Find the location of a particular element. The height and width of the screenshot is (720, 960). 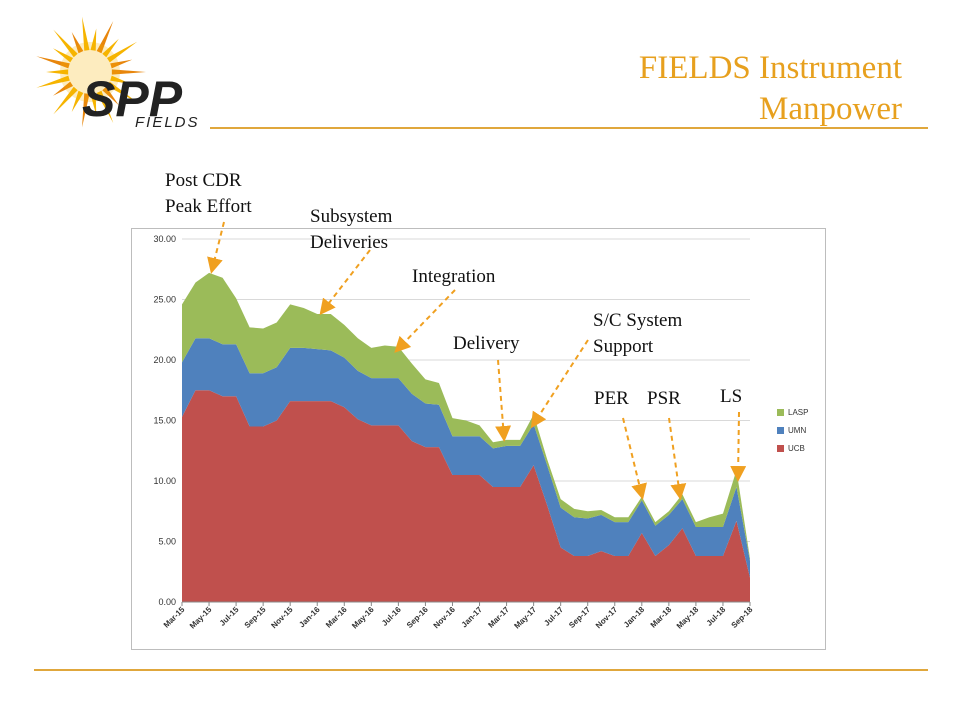

x-tick-label: Mar-18 is located at coordinates (661, 617).